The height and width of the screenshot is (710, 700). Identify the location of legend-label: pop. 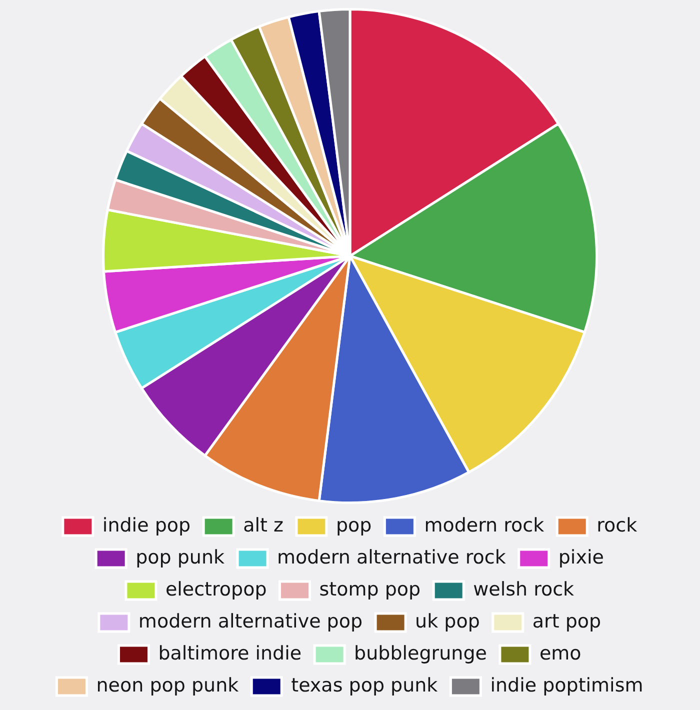
(354, 525).